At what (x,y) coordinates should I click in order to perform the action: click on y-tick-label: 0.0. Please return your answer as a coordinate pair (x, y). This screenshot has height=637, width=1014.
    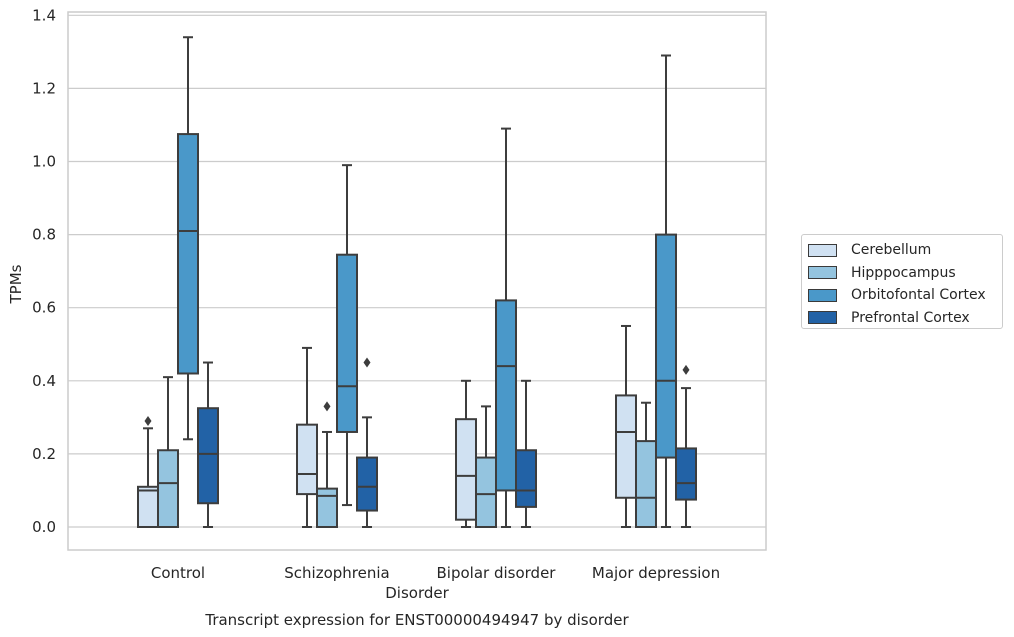
    Looking at the image, I should click on (44, 527).